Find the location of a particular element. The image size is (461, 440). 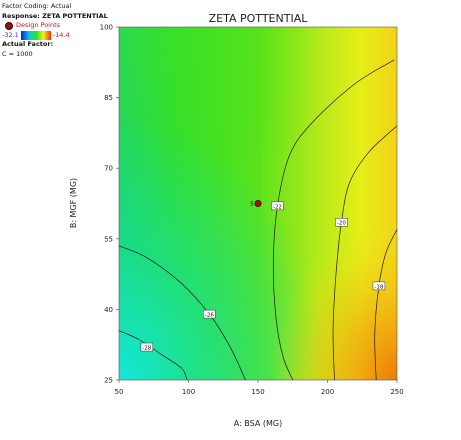

actual-factor-heading: Actual Factor: is located at coordinates (28, 44).